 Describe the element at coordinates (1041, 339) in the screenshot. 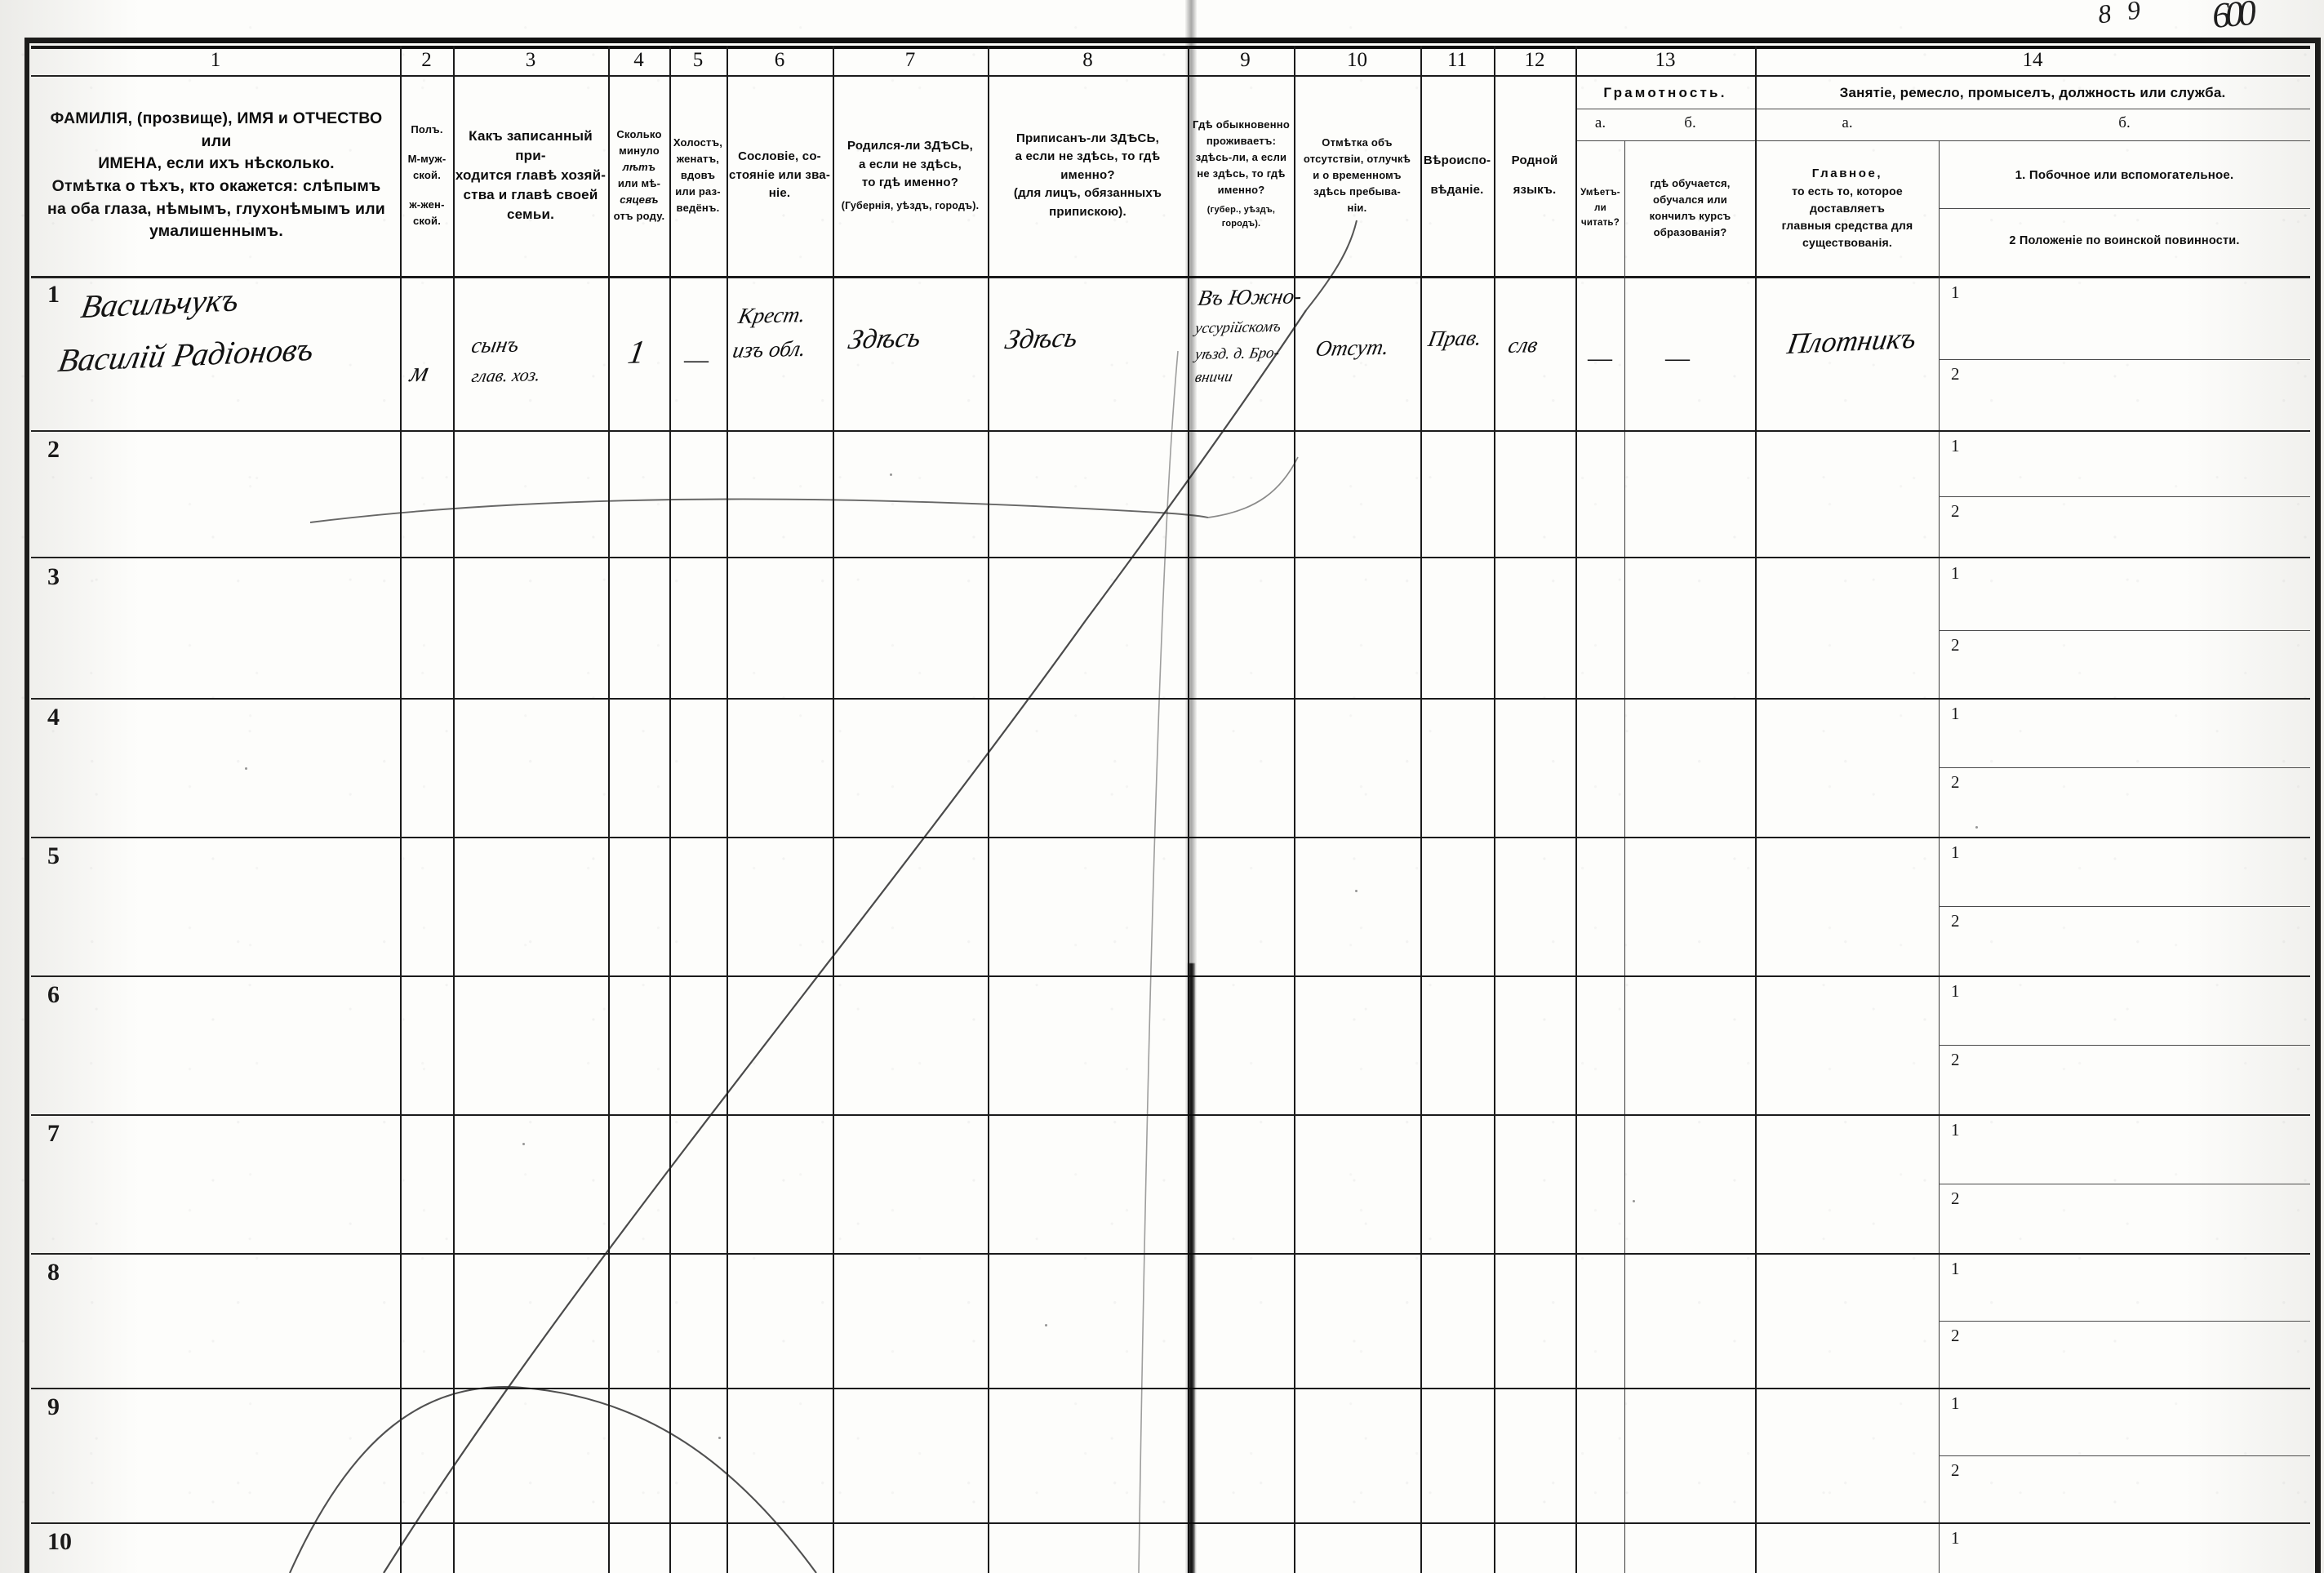

I see `entry-r1-c8: Здѣсь` at that location.